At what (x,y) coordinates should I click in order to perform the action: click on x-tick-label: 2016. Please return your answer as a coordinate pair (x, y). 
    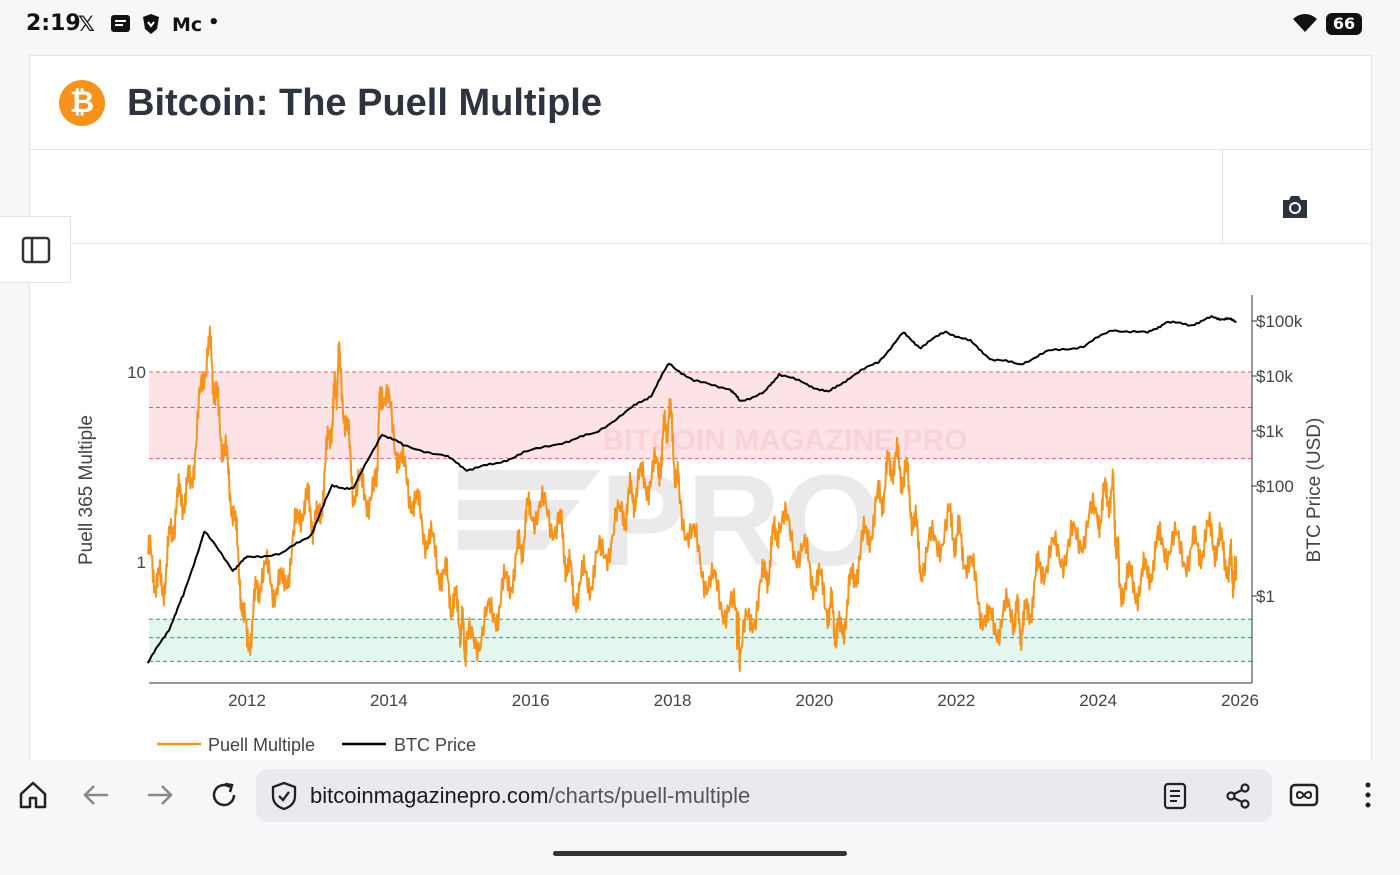
    Looking at the image, I should click on (531, 700).